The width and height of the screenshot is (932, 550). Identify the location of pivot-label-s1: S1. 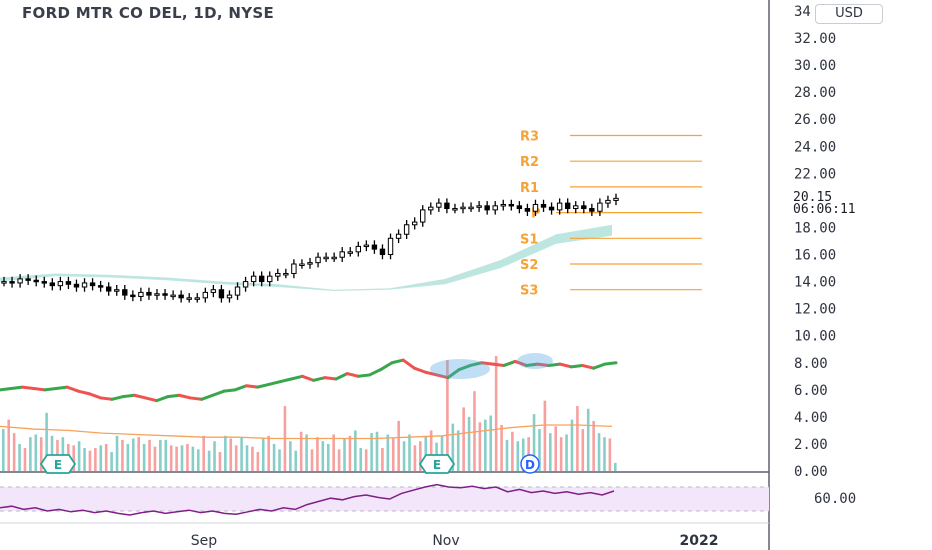
(529, 239).